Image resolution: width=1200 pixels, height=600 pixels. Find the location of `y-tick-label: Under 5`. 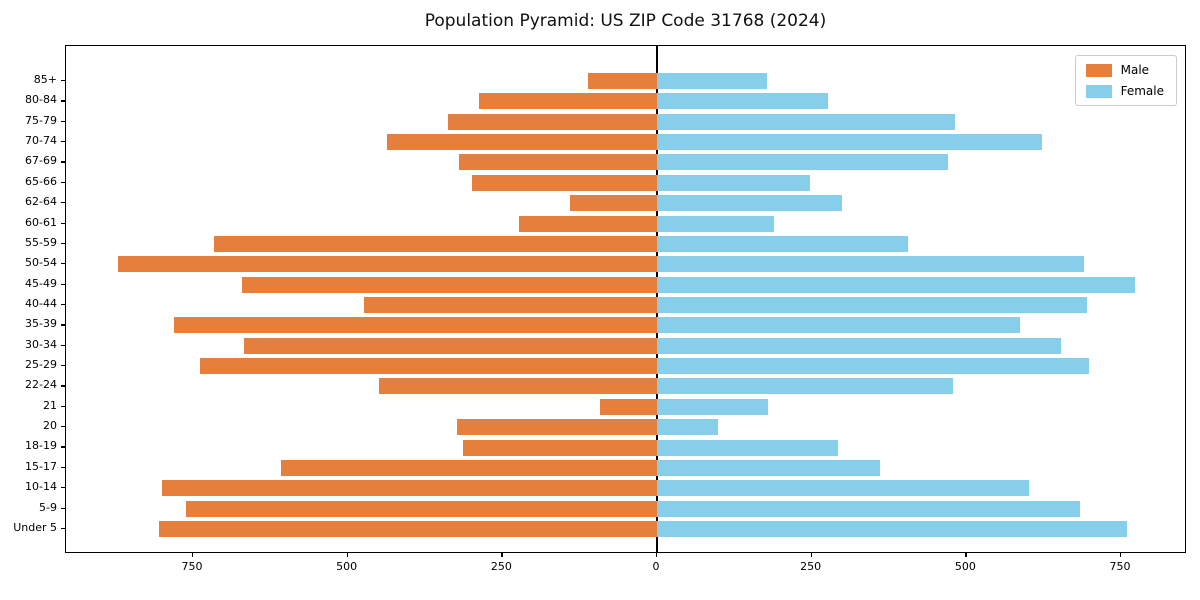

y-tick-label: Under 5 is located at coordinates (35, 527).